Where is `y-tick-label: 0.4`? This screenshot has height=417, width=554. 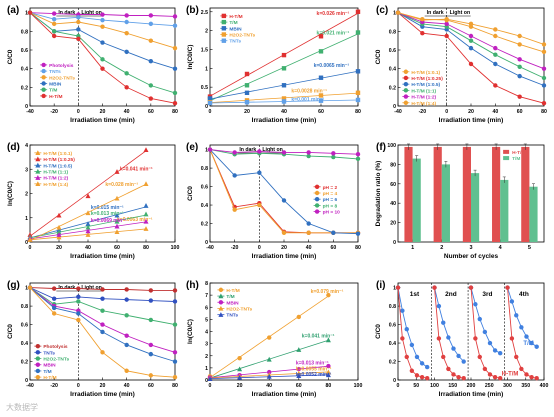 y-tick-label: 0.4 is located at coordinates (392, 70).